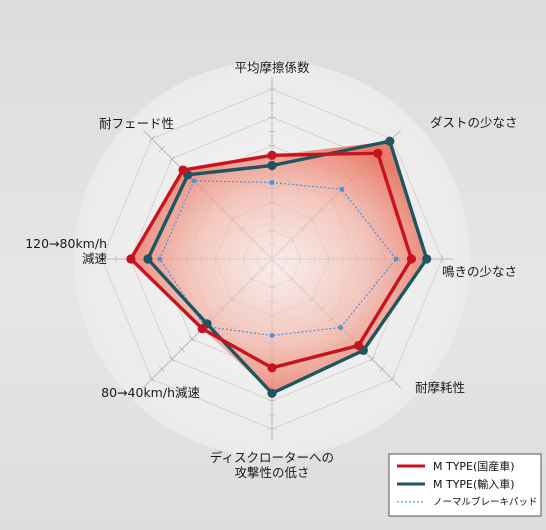 Image resolution: width=546 pixels, height=530 pixels. I want to click on axis-label-4: ディスクローターへの攻撃性の低さ, so click(272, 465).